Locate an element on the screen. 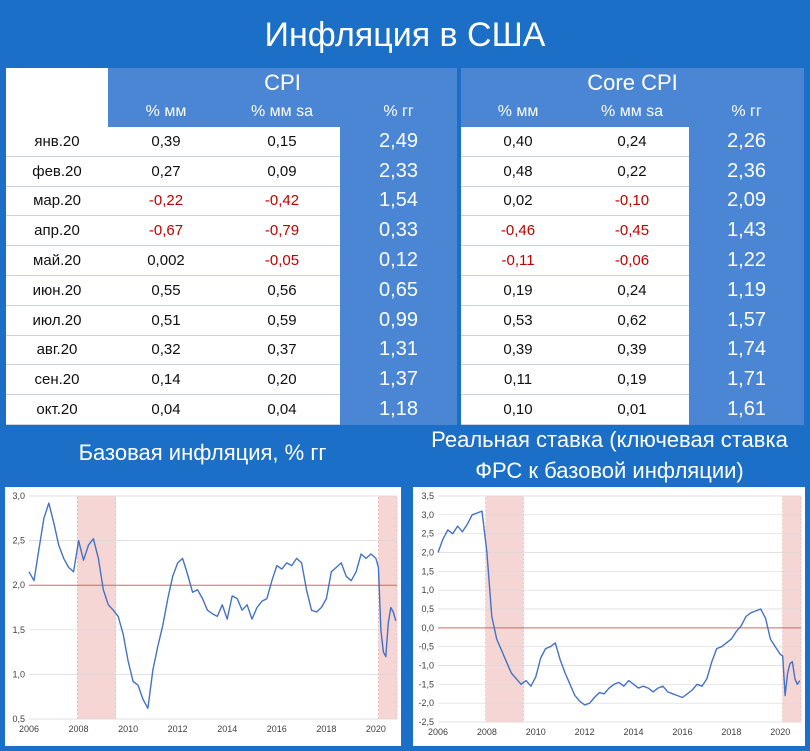 The width and height of the screenshot is (810, 751). month-cell: фев.20 is located at coordinates (57, 171).